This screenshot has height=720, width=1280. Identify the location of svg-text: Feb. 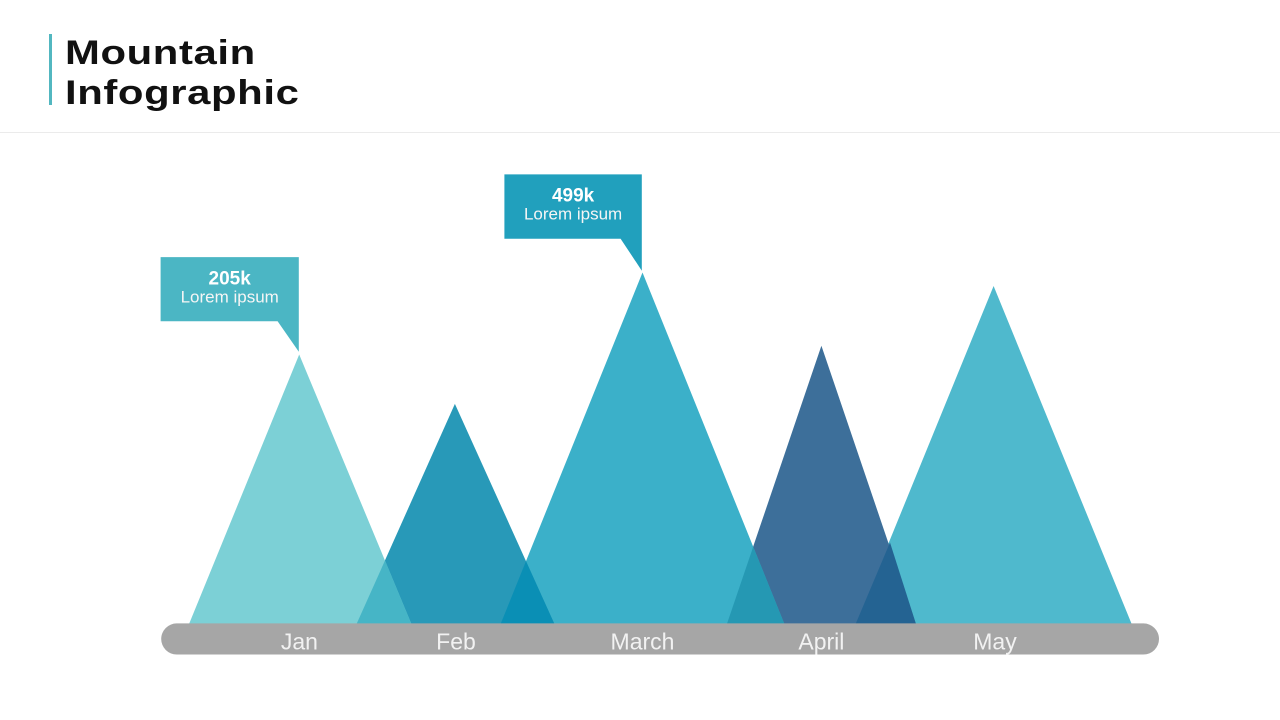
(456, 642).